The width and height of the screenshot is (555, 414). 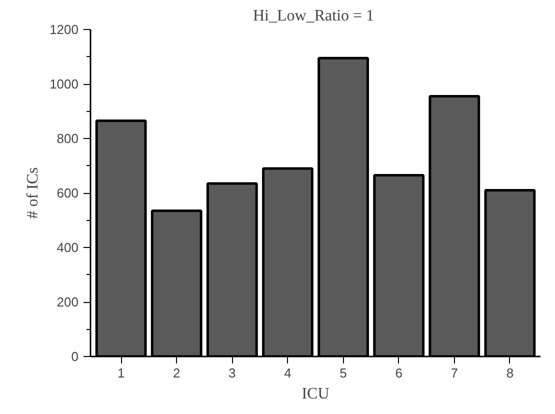 What do you see at coordinates (67, 302) in the screenshot?
I see `y-tick-label: 200` at bounding box center [67, 302].